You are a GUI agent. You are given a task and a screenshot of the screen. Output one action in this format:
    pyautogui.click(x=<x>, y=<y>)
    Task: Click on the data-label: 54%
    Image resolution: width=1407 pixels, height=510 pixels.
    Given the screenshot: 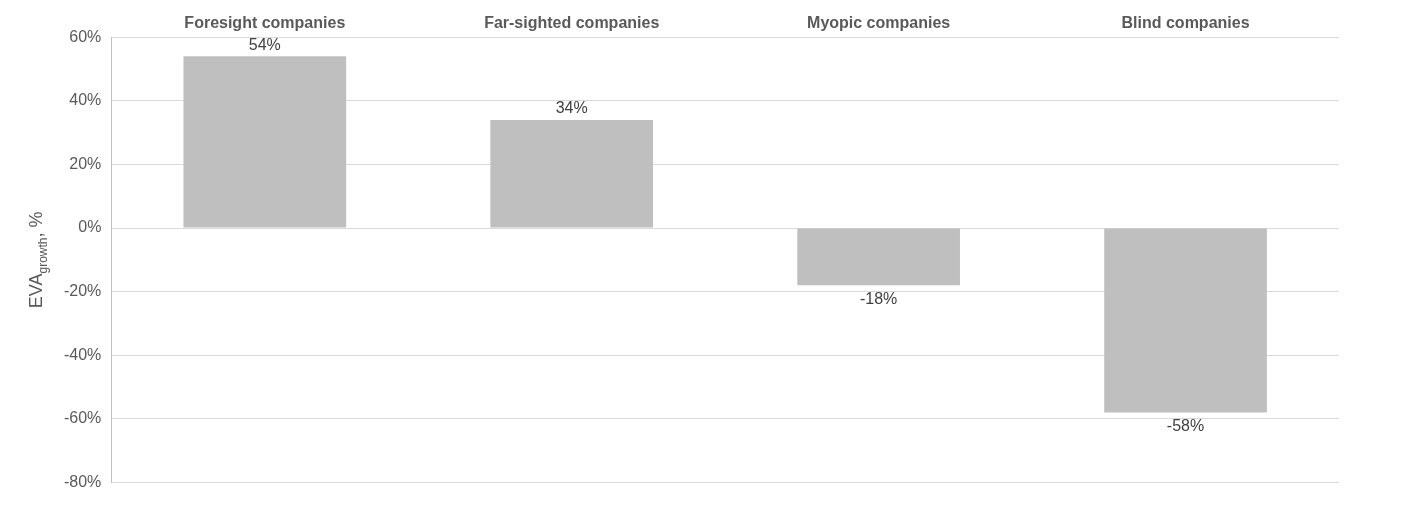 What is the action you would take?
    pyautogui.click(x=264, y=44)
    